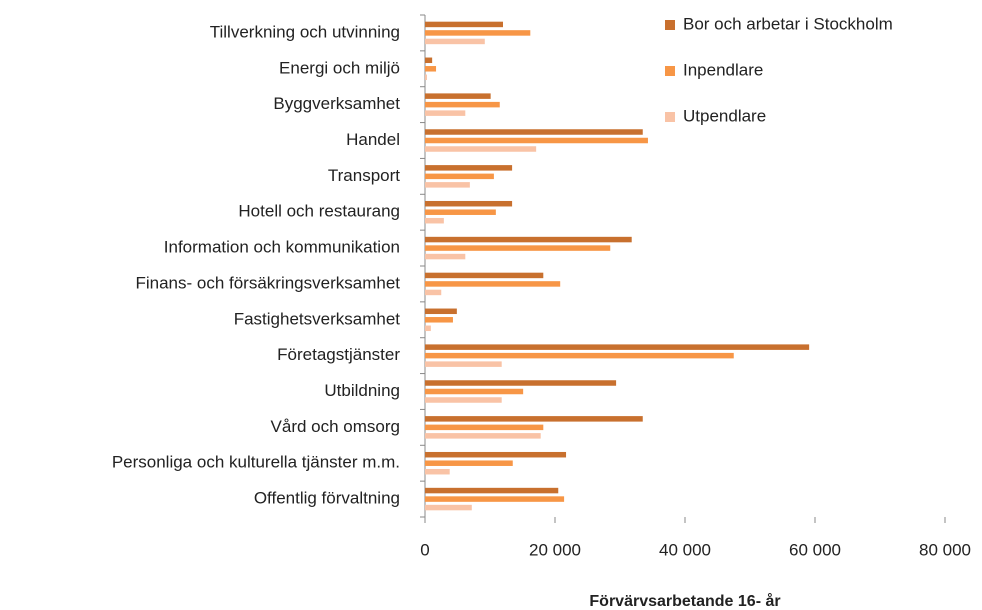 The image size is (982, 610). Describe the element at coordinates (339, 67) in the screenshot. I see `y-tick-label: Energi och miljö` at that location.